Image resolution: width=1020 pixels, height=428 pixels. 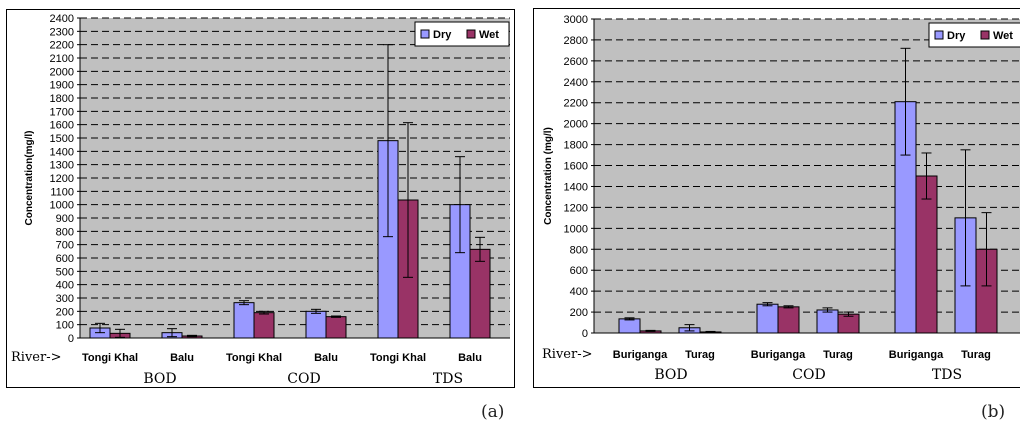 What do you see at coordinates (576, 20) in the screenshot?
I see `y-tick-label: 3000` at bounding box center [576, 20].